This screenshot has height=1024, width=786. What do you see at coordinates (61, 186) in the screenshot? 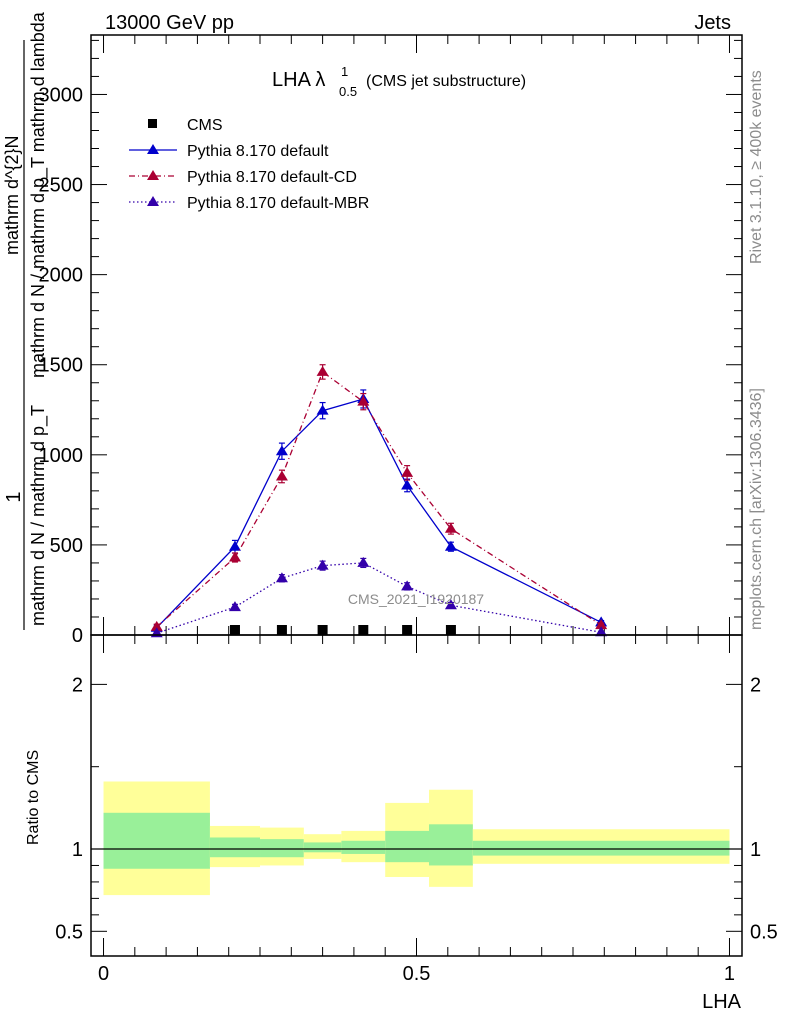
I see `main-y-tick-label: 2500` at bounding box center [61, 186].